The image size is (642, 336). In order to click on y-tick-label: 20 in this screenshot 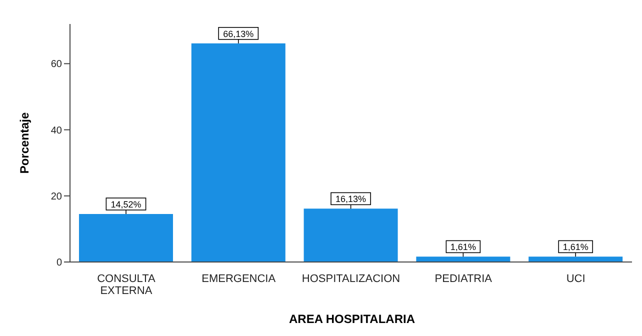, I will do `click(56, 196)`.